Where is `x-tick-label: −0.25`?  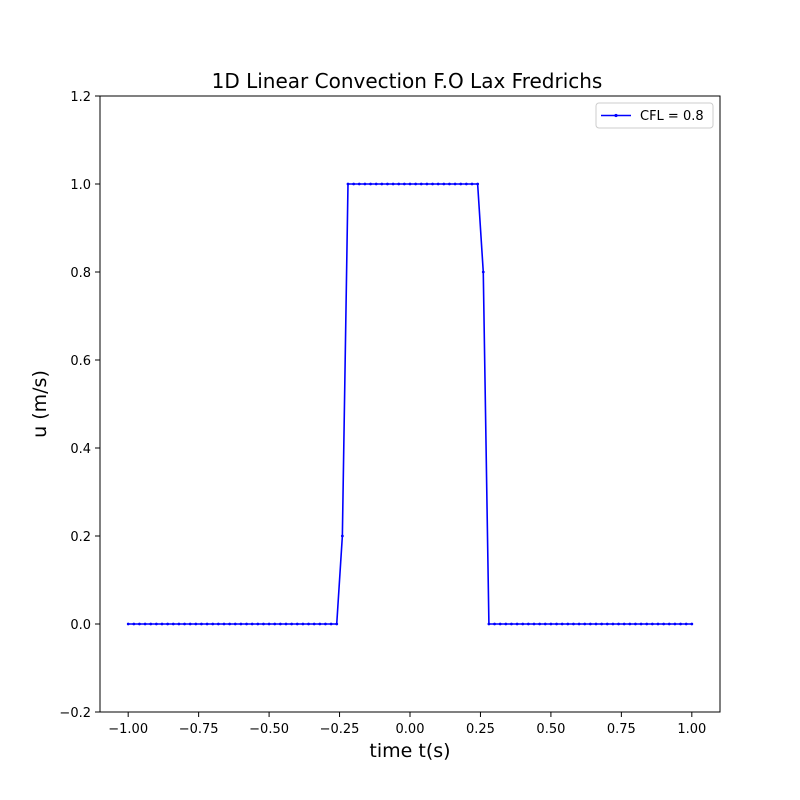
x-tick-label: −0.25 is located at coordinates (340, 729).